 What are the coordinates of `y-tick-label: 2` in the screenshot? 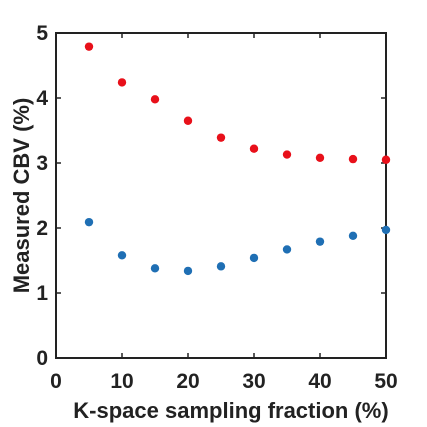 It's located at (42, 228).